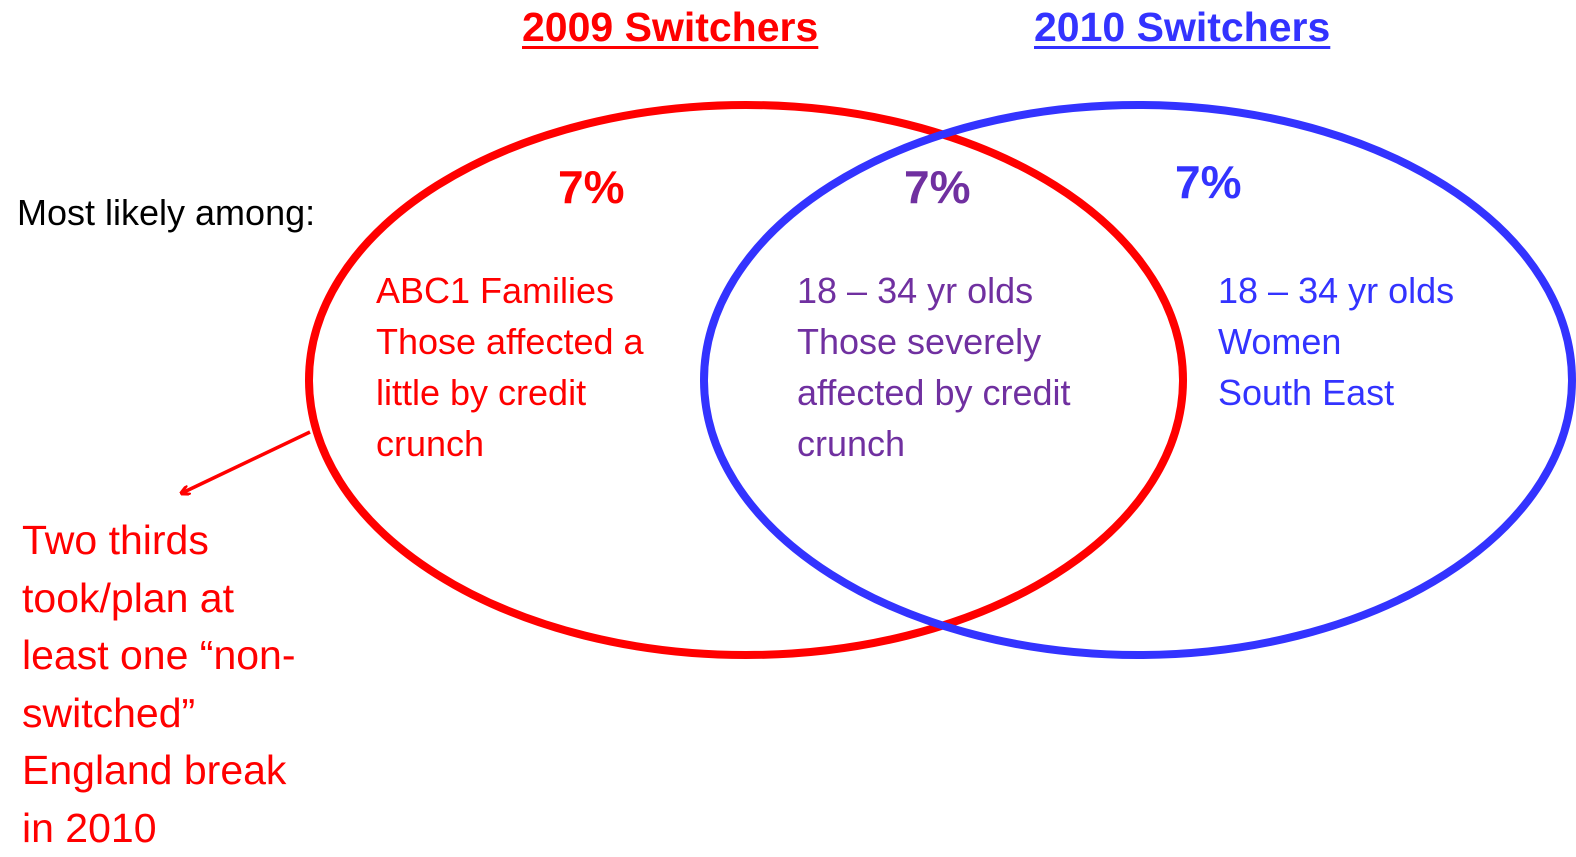 The image size is (1576, 857). Describe the element at coordinates (937, 187) in the screenshot. I see `overlap-percentage: 7%` at that location.